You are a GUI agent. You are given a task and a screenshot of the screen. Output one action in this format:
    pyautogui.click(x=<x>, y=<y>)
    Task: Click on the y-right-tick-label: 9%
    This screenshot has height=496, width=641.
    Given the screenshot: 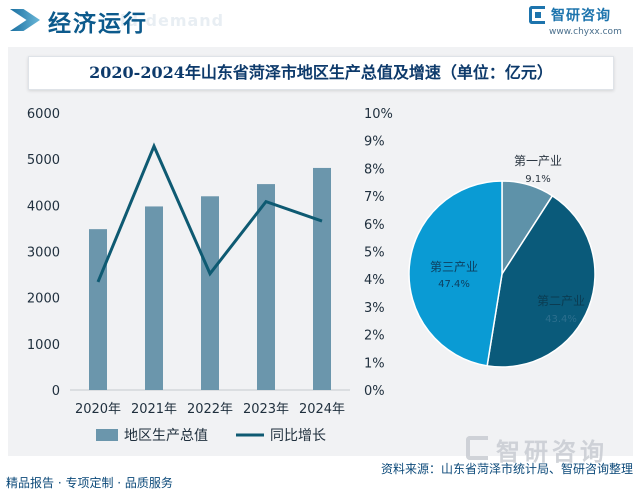 What is the action you would take?
    pyautogui.click(x=374, y=142)
    